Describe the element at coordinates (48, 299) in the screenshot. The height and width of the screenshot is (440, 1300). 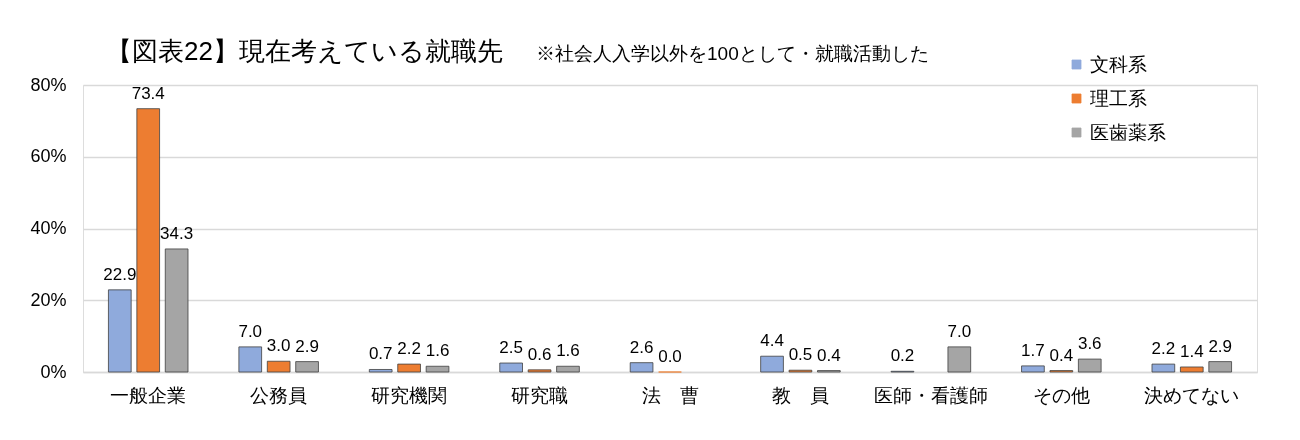
I see `y-tick-label: 20%` at that location.